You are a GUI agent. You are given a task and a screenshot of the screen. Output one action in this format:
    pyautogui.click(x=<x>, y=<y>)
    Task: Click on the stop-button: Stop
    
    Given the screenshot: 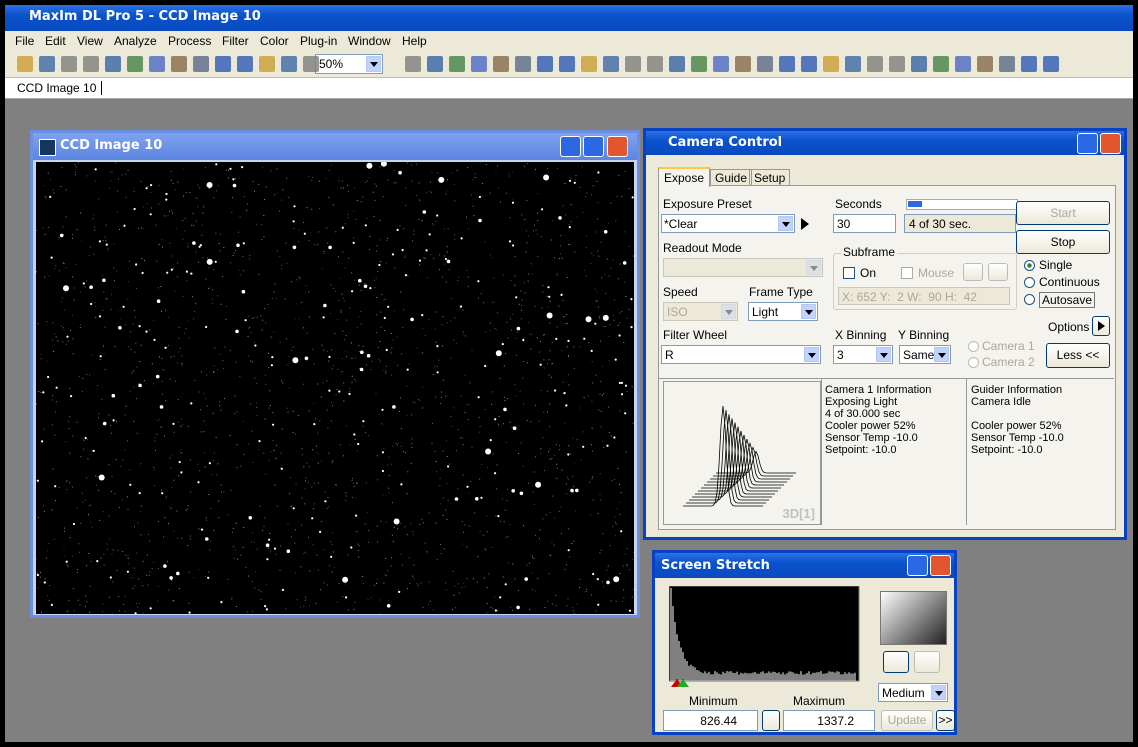 What is the action you would take?
    pyautogui.click(x=1063, y=242)
    